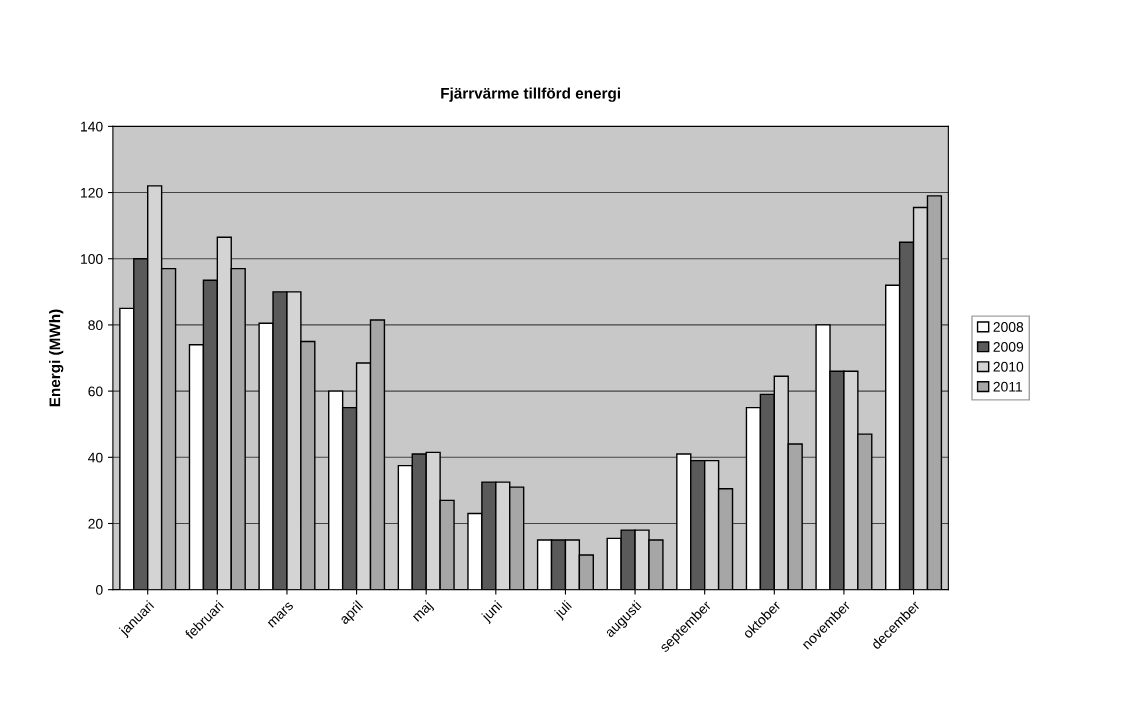 Image resolution: width=1129 pixels, height=702 pixels. I want to click on y-tick-label: 0, so click(99, 590).